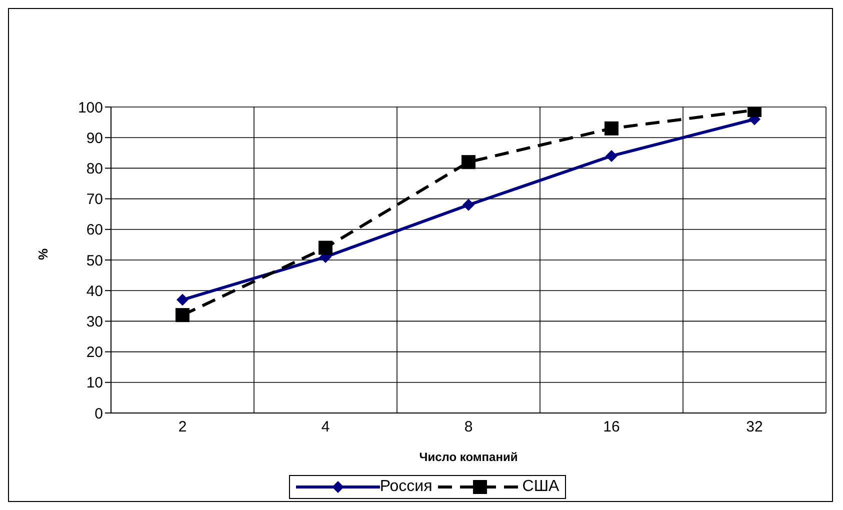  What do you see at coordinates (98, 413) in the screenshot?
I see `y-tick-label: 0` at bounding box center [98, 413].